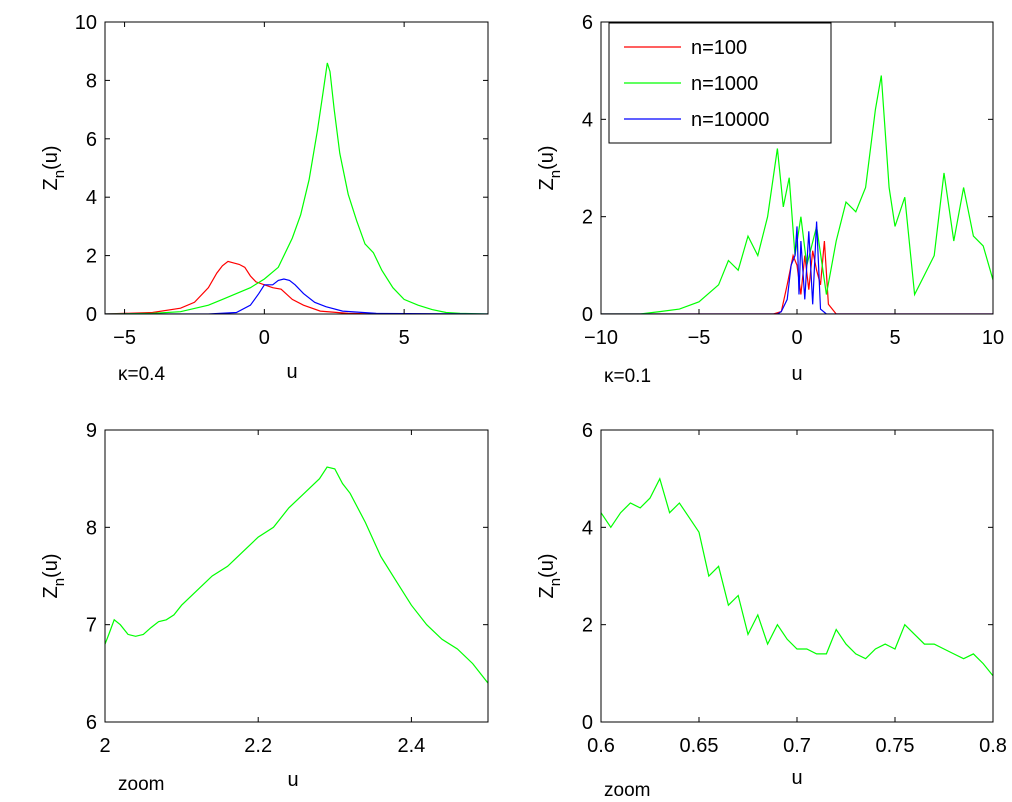 The image size is (1012, 802). What do you see at coordinates (411, 746) in the screenshot?
I see `x-tick-label: 2.4` at bounding box center [411, 746].